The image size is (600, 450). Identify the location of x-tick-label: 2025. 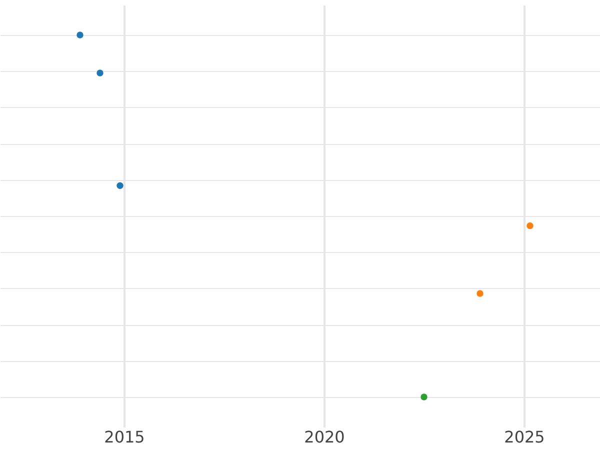
(524, 437).